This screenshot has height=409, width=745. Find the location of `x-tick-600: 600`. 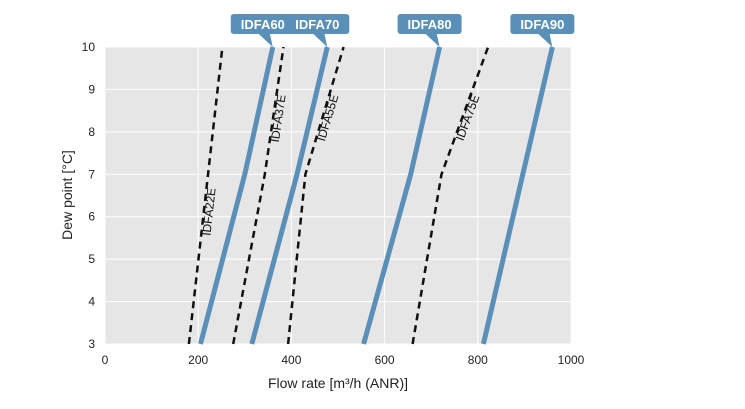

x-tick-600: 600 is located at coordinates (385, 360).